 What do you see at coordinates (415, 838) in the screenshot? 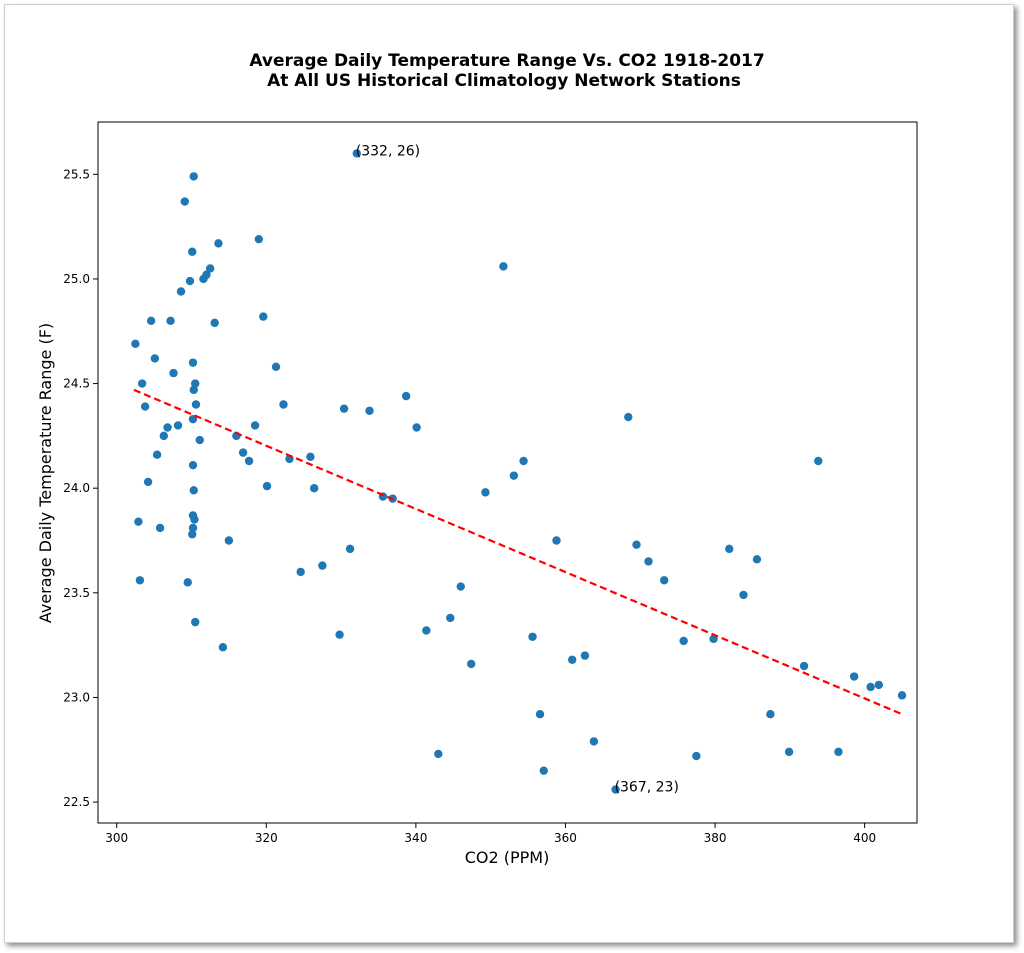
I see `x-tick-label: 340` at bounding box center [415, 838].